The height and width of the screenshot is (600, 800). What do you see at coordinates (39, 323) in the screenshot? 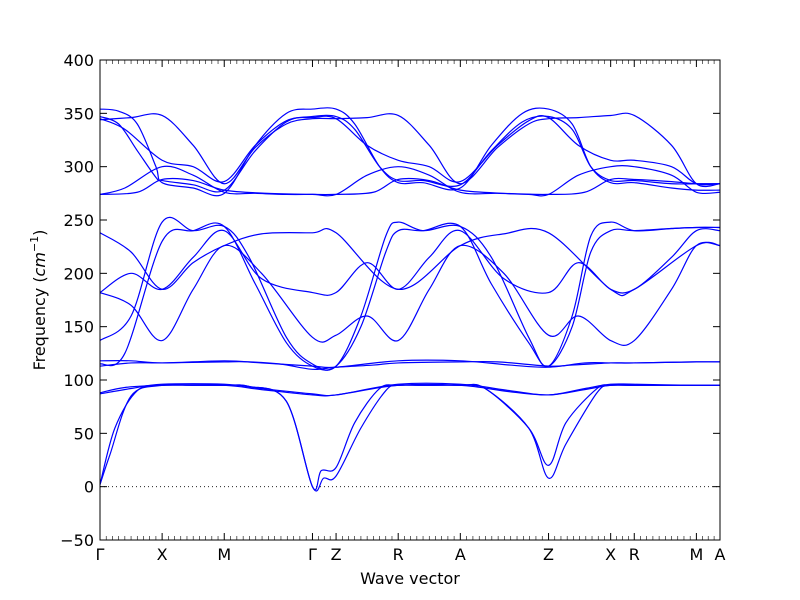
I see `y-axis-label-prefix: Frequency (` at bounding box center [39, 323].